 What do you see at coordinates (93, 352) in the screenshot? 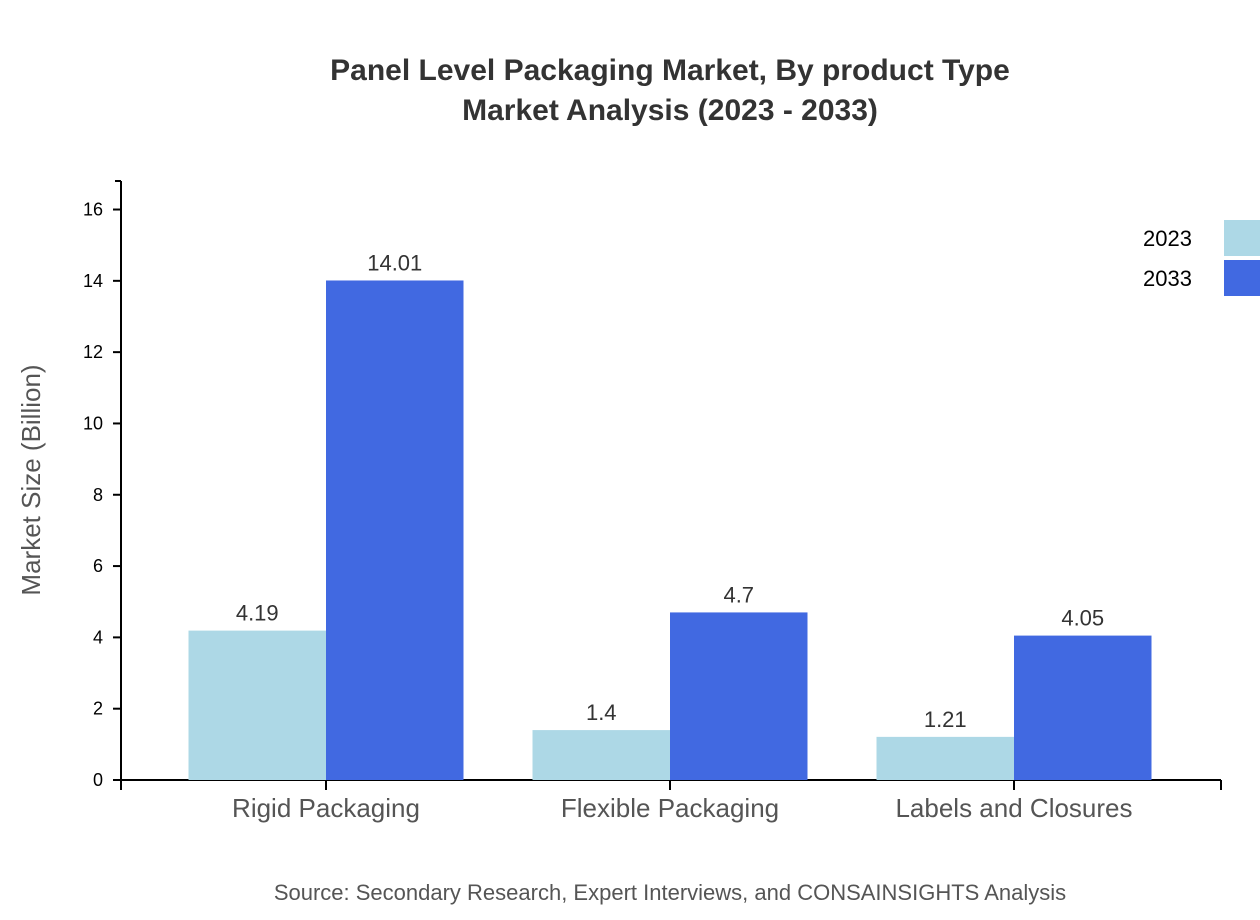
I see `y-tick-label: 12` at bounding box center [93, 352].